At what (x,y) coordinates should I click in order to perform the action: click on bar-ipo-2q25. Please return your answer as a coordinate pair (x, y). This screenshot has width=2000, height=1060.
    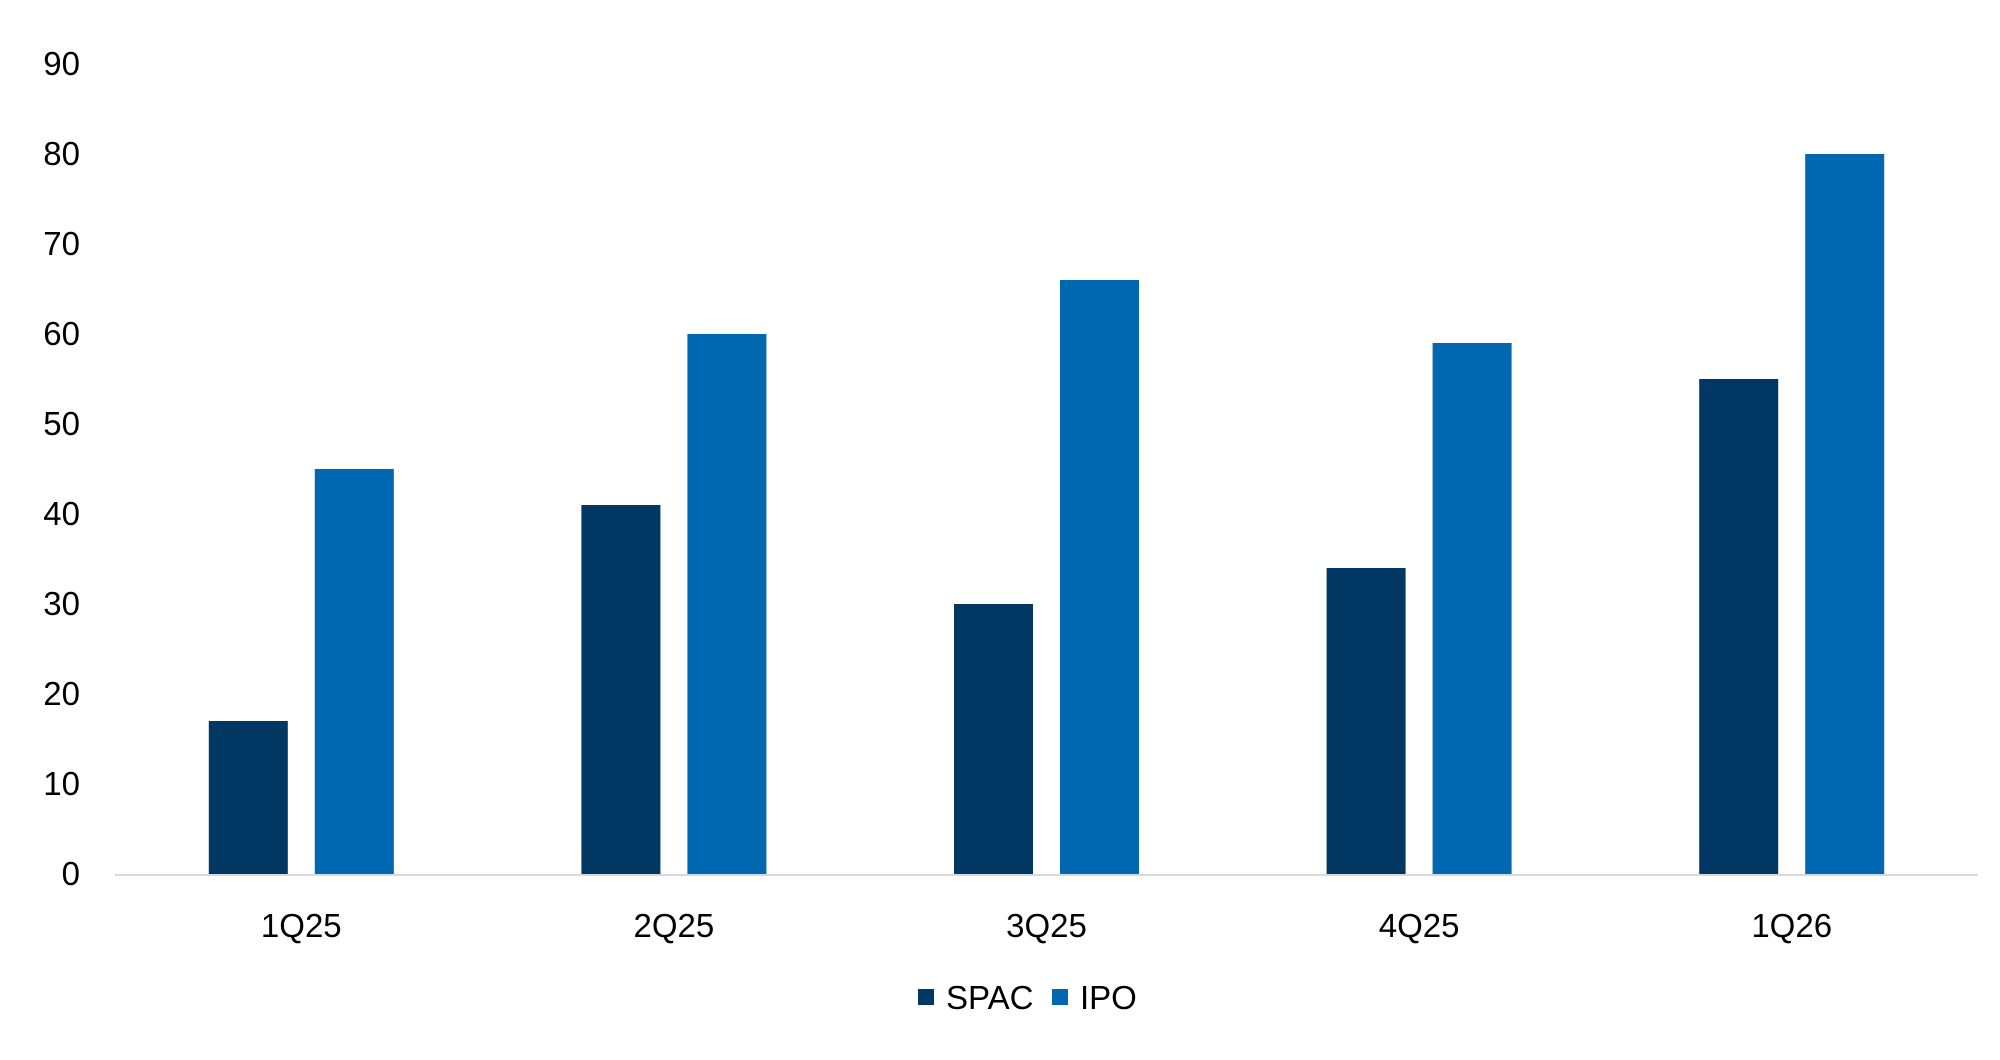
    Looking at the image, I should click on (727, 604).